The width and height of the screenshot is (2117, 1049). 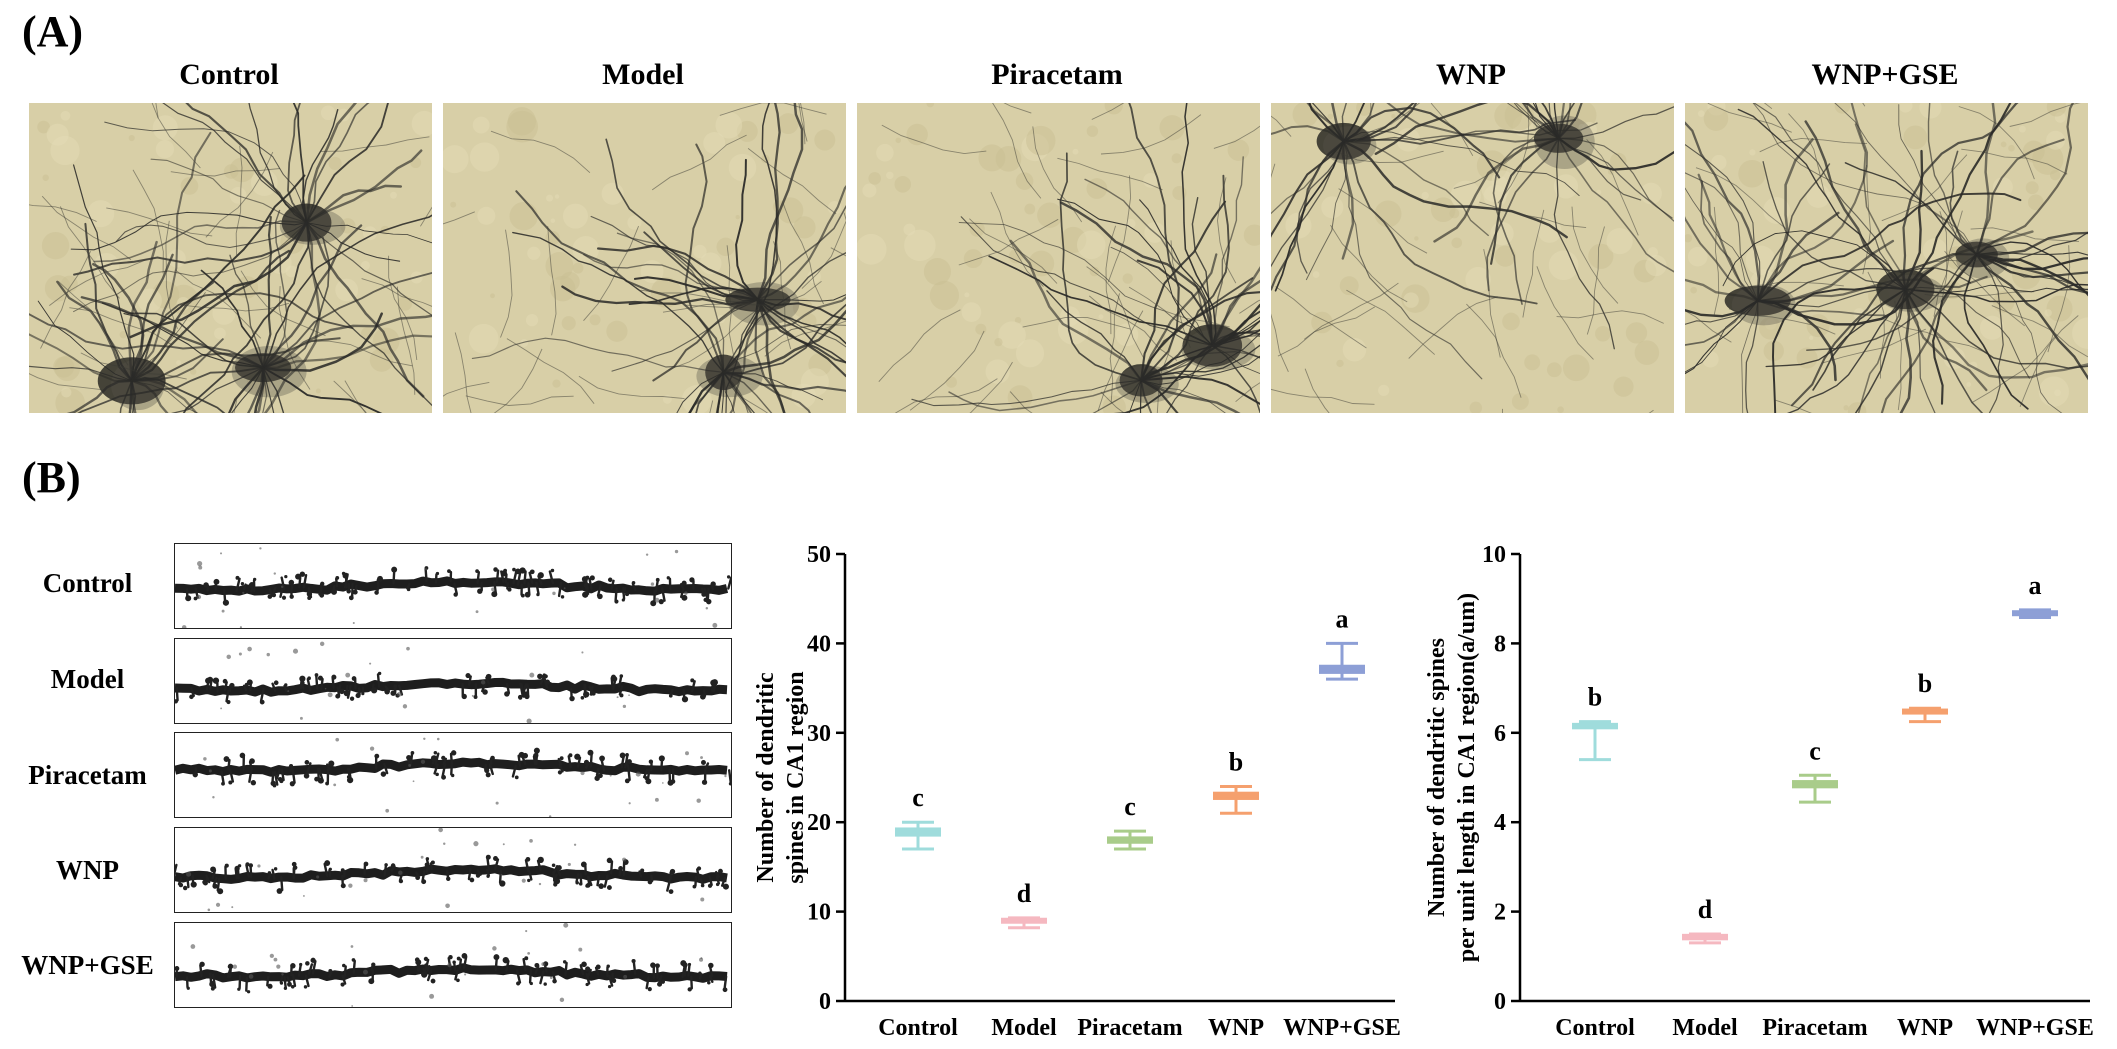 What do you see at coordinates (1500, 644) in the screenshot?
I see `y-tick-label: 8` at bounding box center [1500, 644].